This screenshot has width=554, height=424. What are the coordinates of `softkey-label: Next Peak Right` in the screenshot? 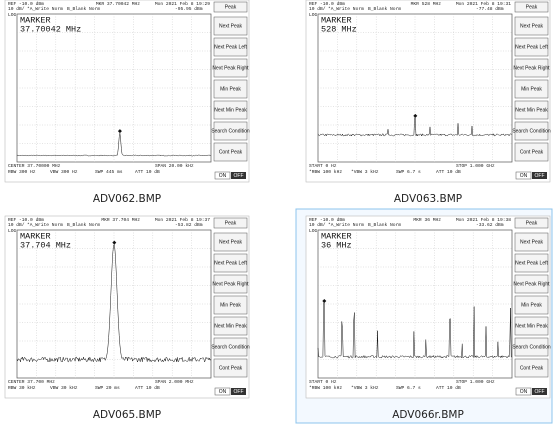 It's located at (230, 284).